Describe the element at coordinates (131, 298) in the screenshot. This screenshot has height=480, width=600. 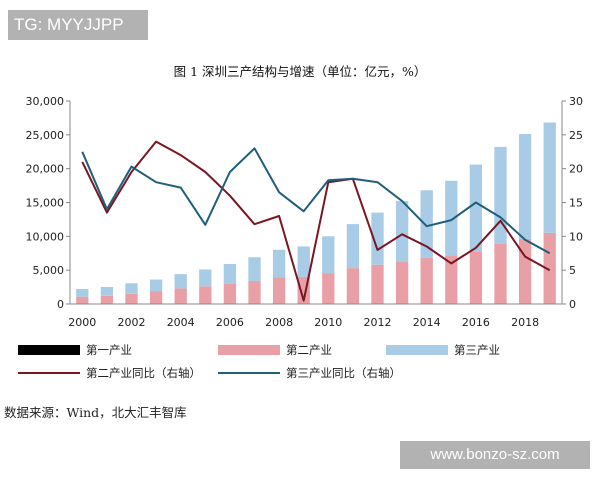
I see `bar-s1-2002` at that location.